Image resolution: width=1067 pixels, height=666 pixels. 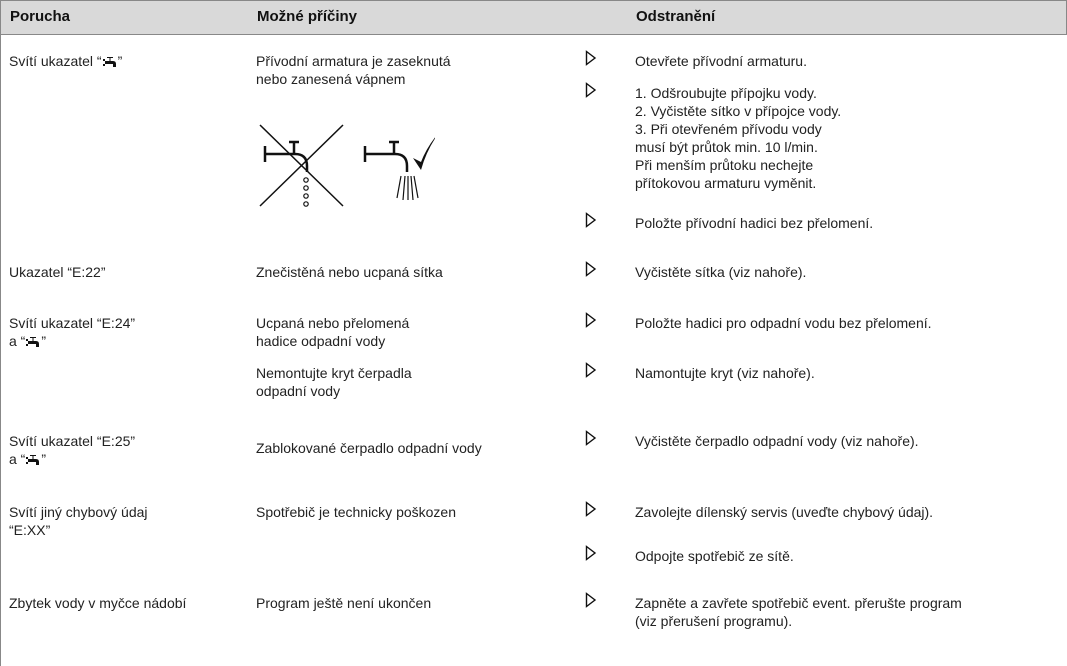 What do you see at coordinates (369, 448) in the screenshot?
I see `cause-text: Zablokované čerpadlo odpadní vody` at bounding box center [369, 448].